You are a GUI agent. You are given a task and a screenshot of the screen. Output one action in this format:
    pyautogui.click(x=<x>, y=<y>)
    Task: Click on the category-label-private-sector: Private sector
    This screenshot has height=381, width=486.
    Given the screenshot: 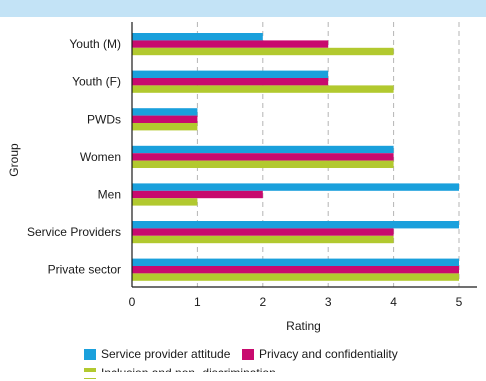 What is the action you would take?
    pyautogui.click(x=84, y=270)
    